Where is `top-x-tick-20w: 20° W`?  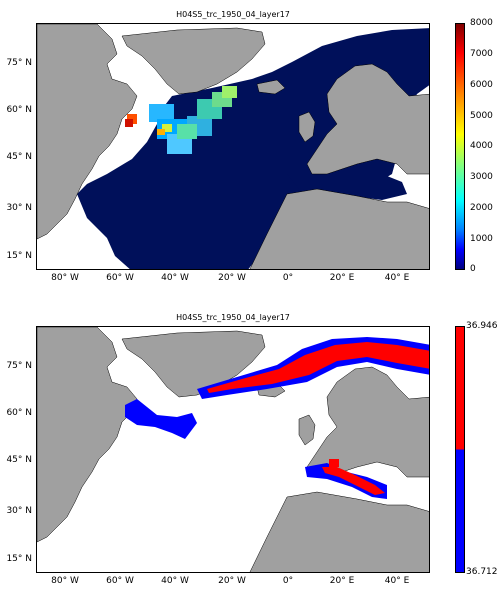 top-x-tick-20w: 20° W is located at coordinates (232, 278).